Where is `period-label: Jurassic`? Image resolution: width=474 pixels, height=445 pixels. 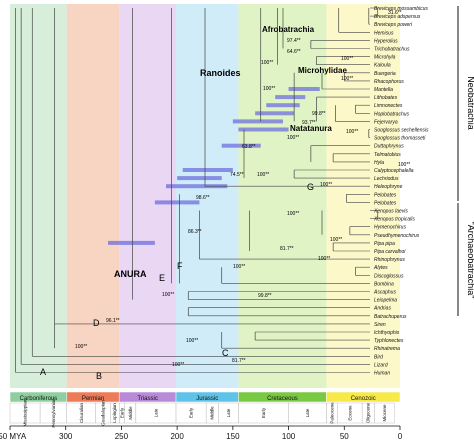 period-label: Jurassic is located at coordinates (207, 399).